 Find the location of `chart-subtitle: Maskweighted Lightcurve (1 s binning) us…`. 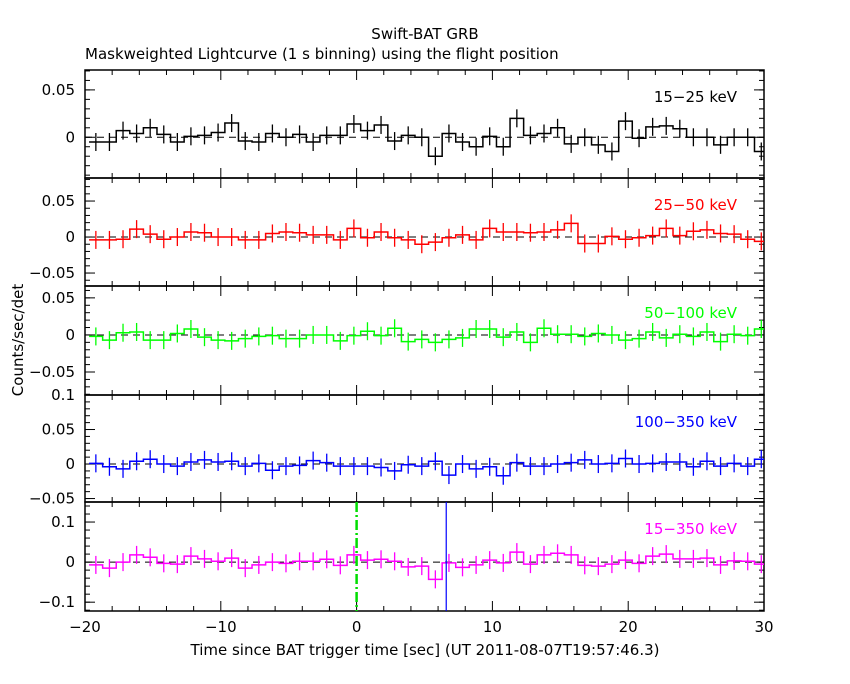

chart-subtitle: Maskweighted Lightcurve (1 s binning) us… is located at coordinates (322, 54).